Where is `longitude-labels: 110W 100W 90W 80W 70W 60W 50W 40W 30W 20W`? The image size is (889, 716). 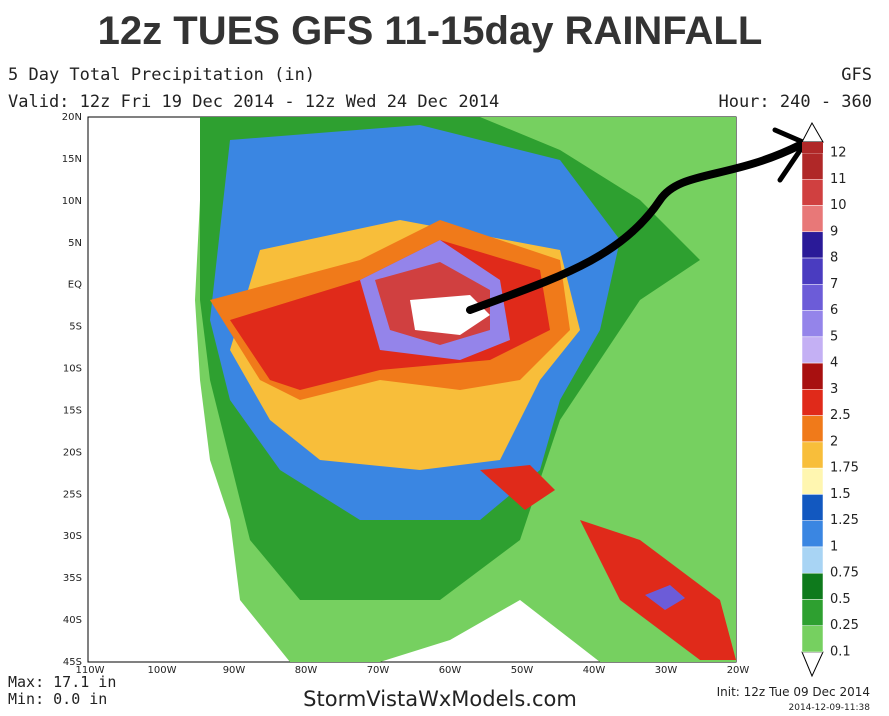 longitude-labels: 110W 100W 90W 80W 70W 60W 50W 40W 30W 20W is located at coordinates (413, 670).